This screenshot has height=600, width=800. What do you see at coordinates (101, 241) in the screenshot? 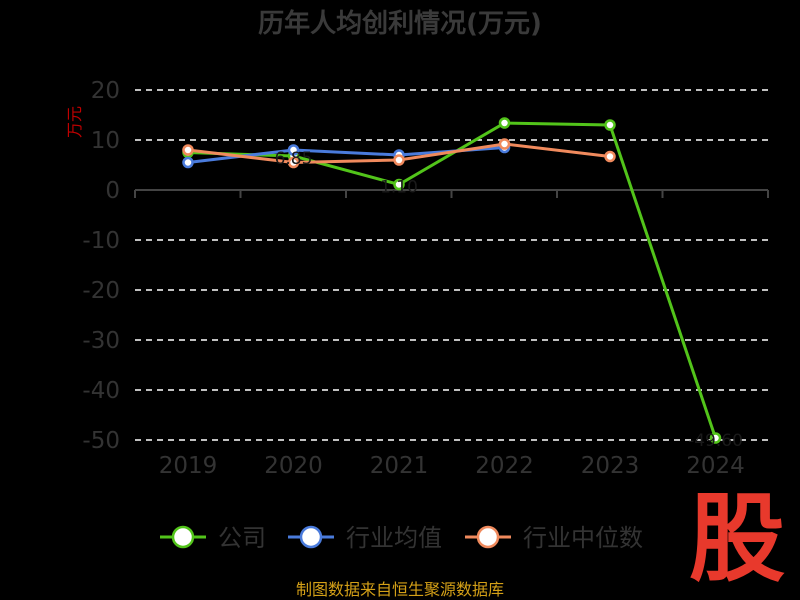
I see `y-tick-label: -10` at bounding box center [101, 241].